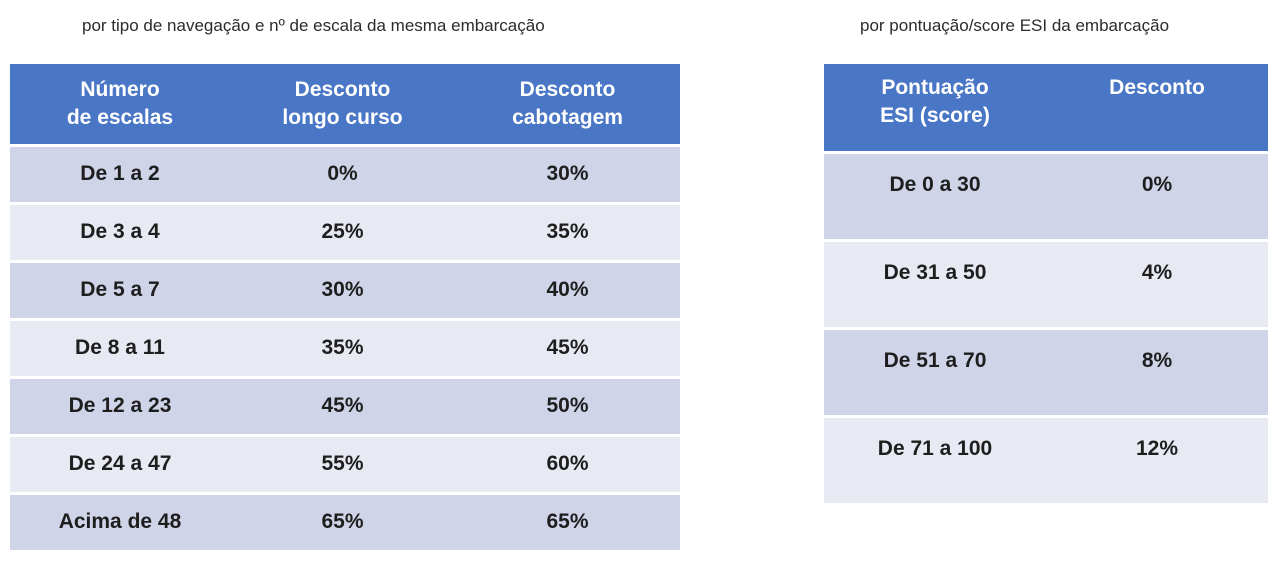 The height and width of the screenshot is (573, 1276). What do you see at coordinates (342, 407) in the screenshot?
I see `cell-longo-curso: 45%` at bounding box center [342, 407].